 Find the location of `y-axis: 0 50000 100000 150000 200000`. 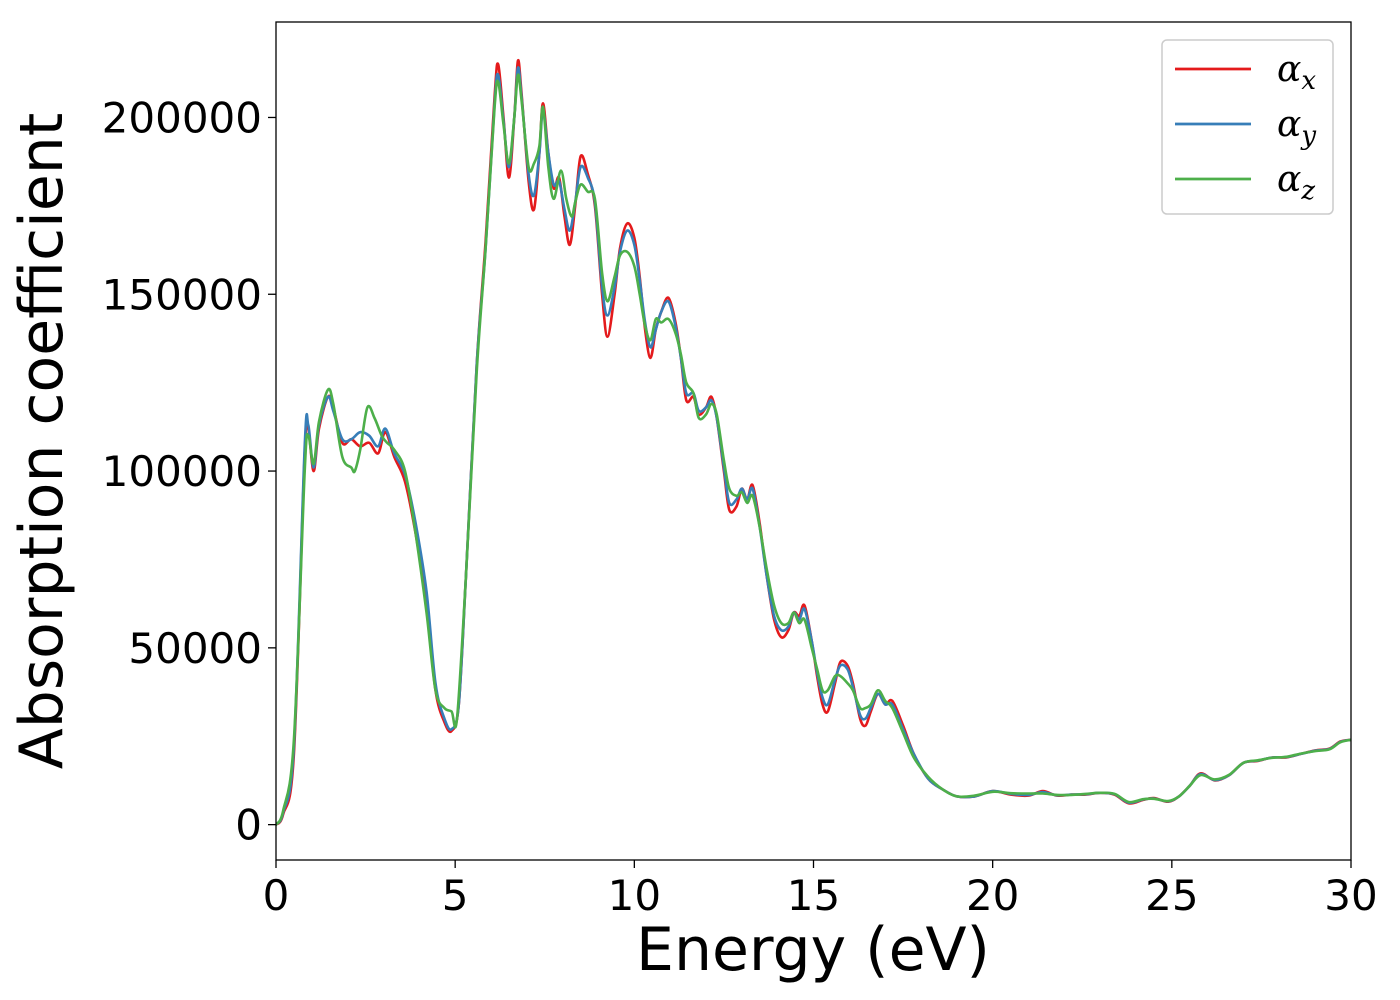

y-axis: 0 50000 100000 150000 200000 is located at coordinates (189, 471).